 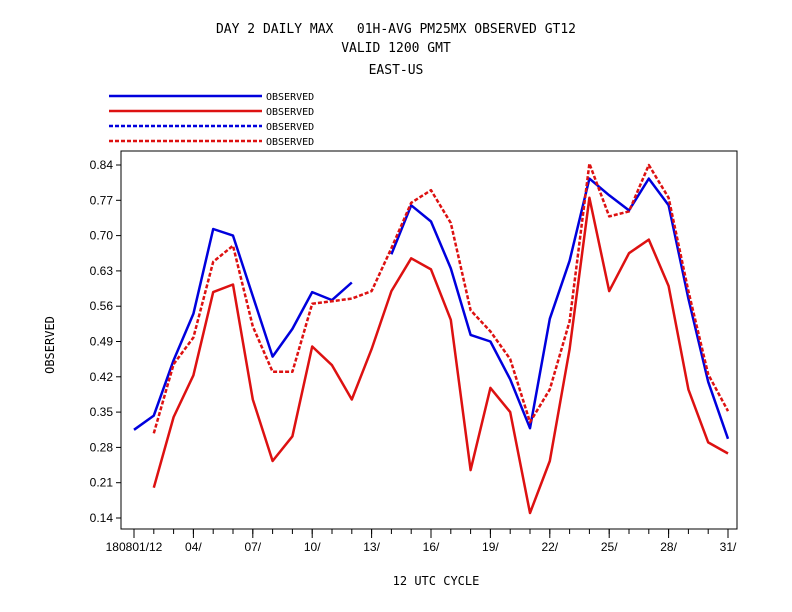 What do you see at coordinates (436, 581) in the screenshot?
I see `x-axis-title: 12 UTC CYCLE` at bounding box center [436, 581].